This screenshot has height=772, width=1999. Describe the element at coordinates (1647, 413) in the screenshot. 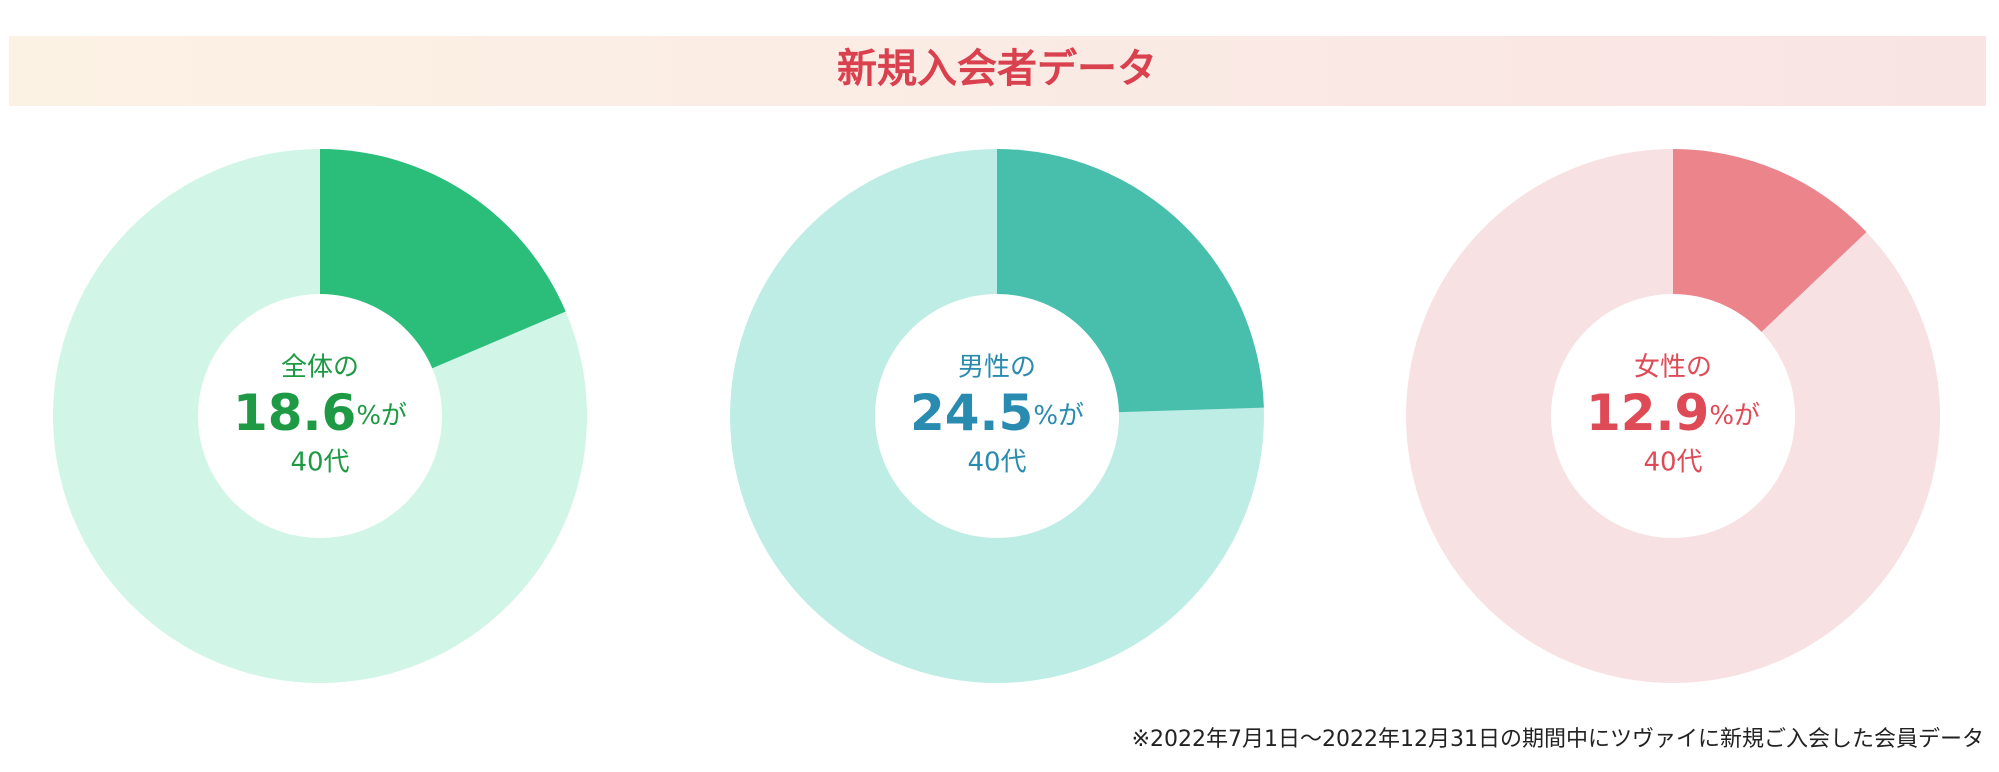

I see `donut-value: 12.9` at that location.